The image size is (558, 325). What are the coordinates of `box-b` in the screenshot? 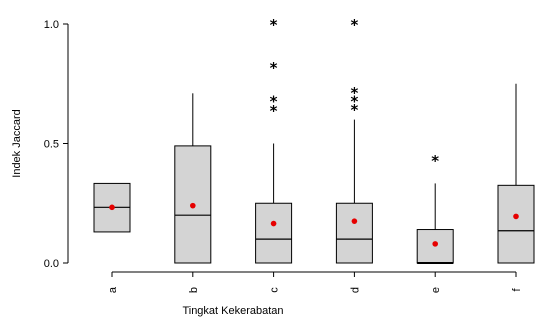 It's located at (193, 178).